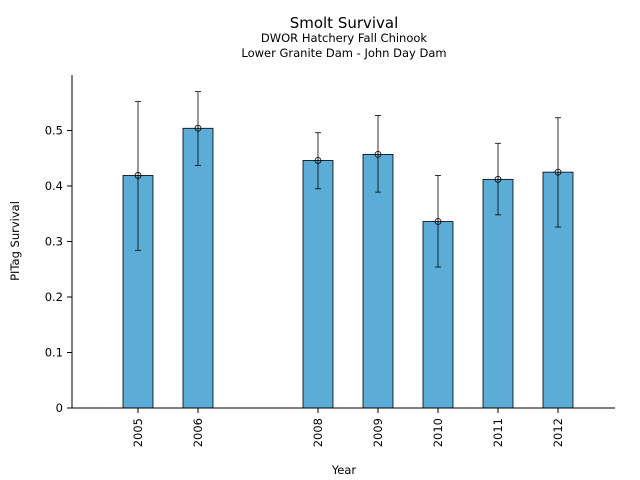 This screenshot has width=640, height=480. What do you see at coordinates (378, 432) in the screenshot?
I see `x-tick-label: 2009` at bounding box center [378, 432].